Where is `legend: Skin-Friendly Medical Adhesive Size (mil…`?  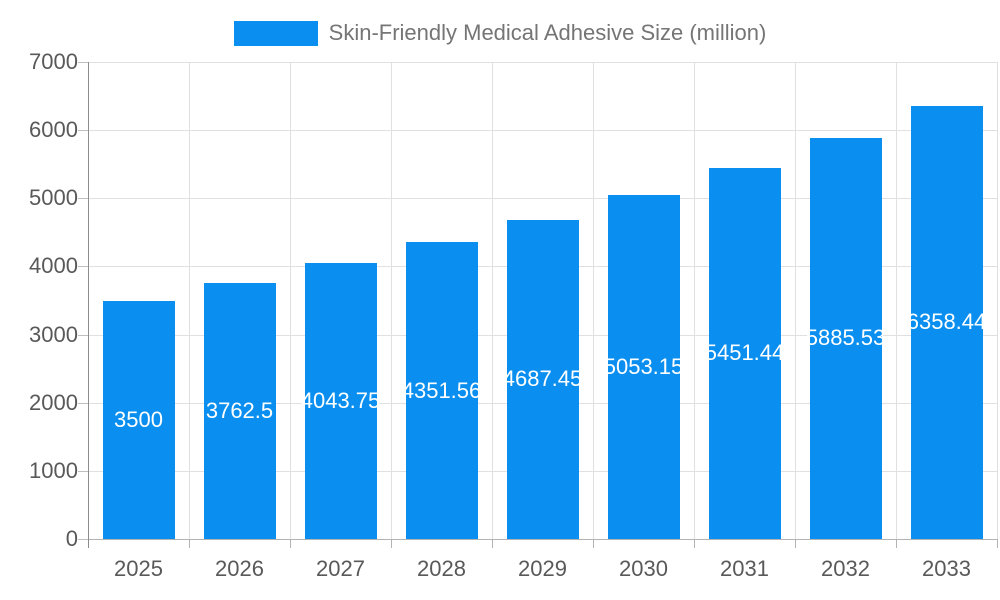 legend: Skin-Friendly Medical Adhesive Size (mil… is located at coordinates (500, 33).